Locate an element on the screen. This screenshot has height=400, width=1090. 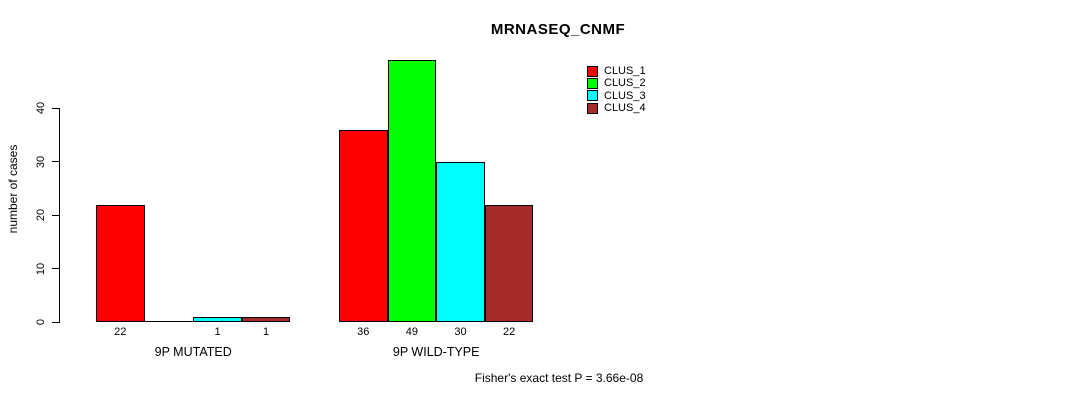
category-label-9p-wild-type: 9P WILD-TYPE is located at coordinates (436, 352).